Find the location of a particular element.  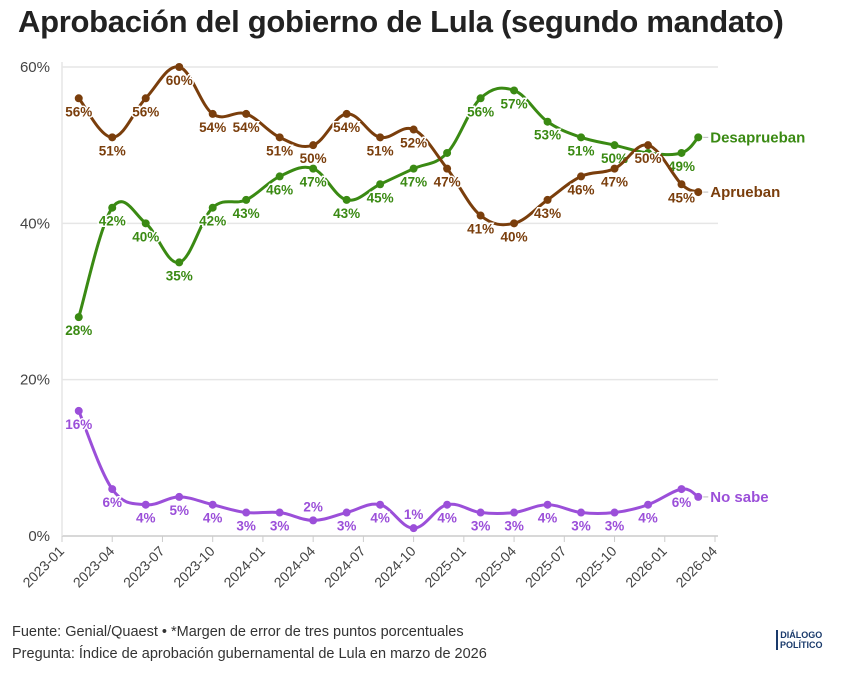

x-tick-label: 2025-04 is located at coordinates (496, 567).